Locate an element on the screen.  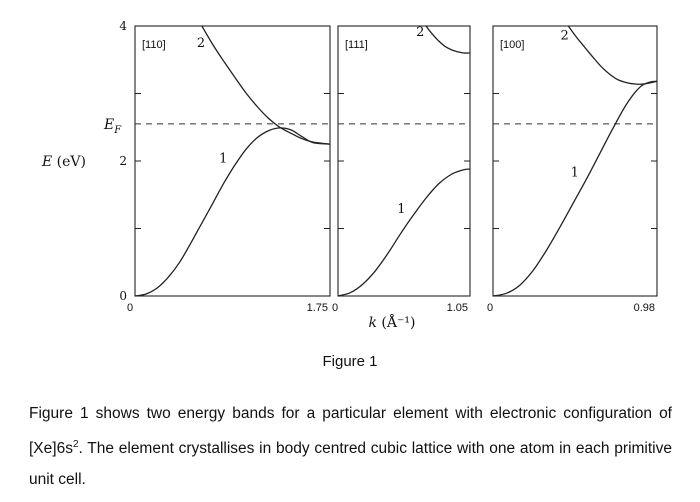
y-tick-label: 2 is located at coordinates (123, 161).